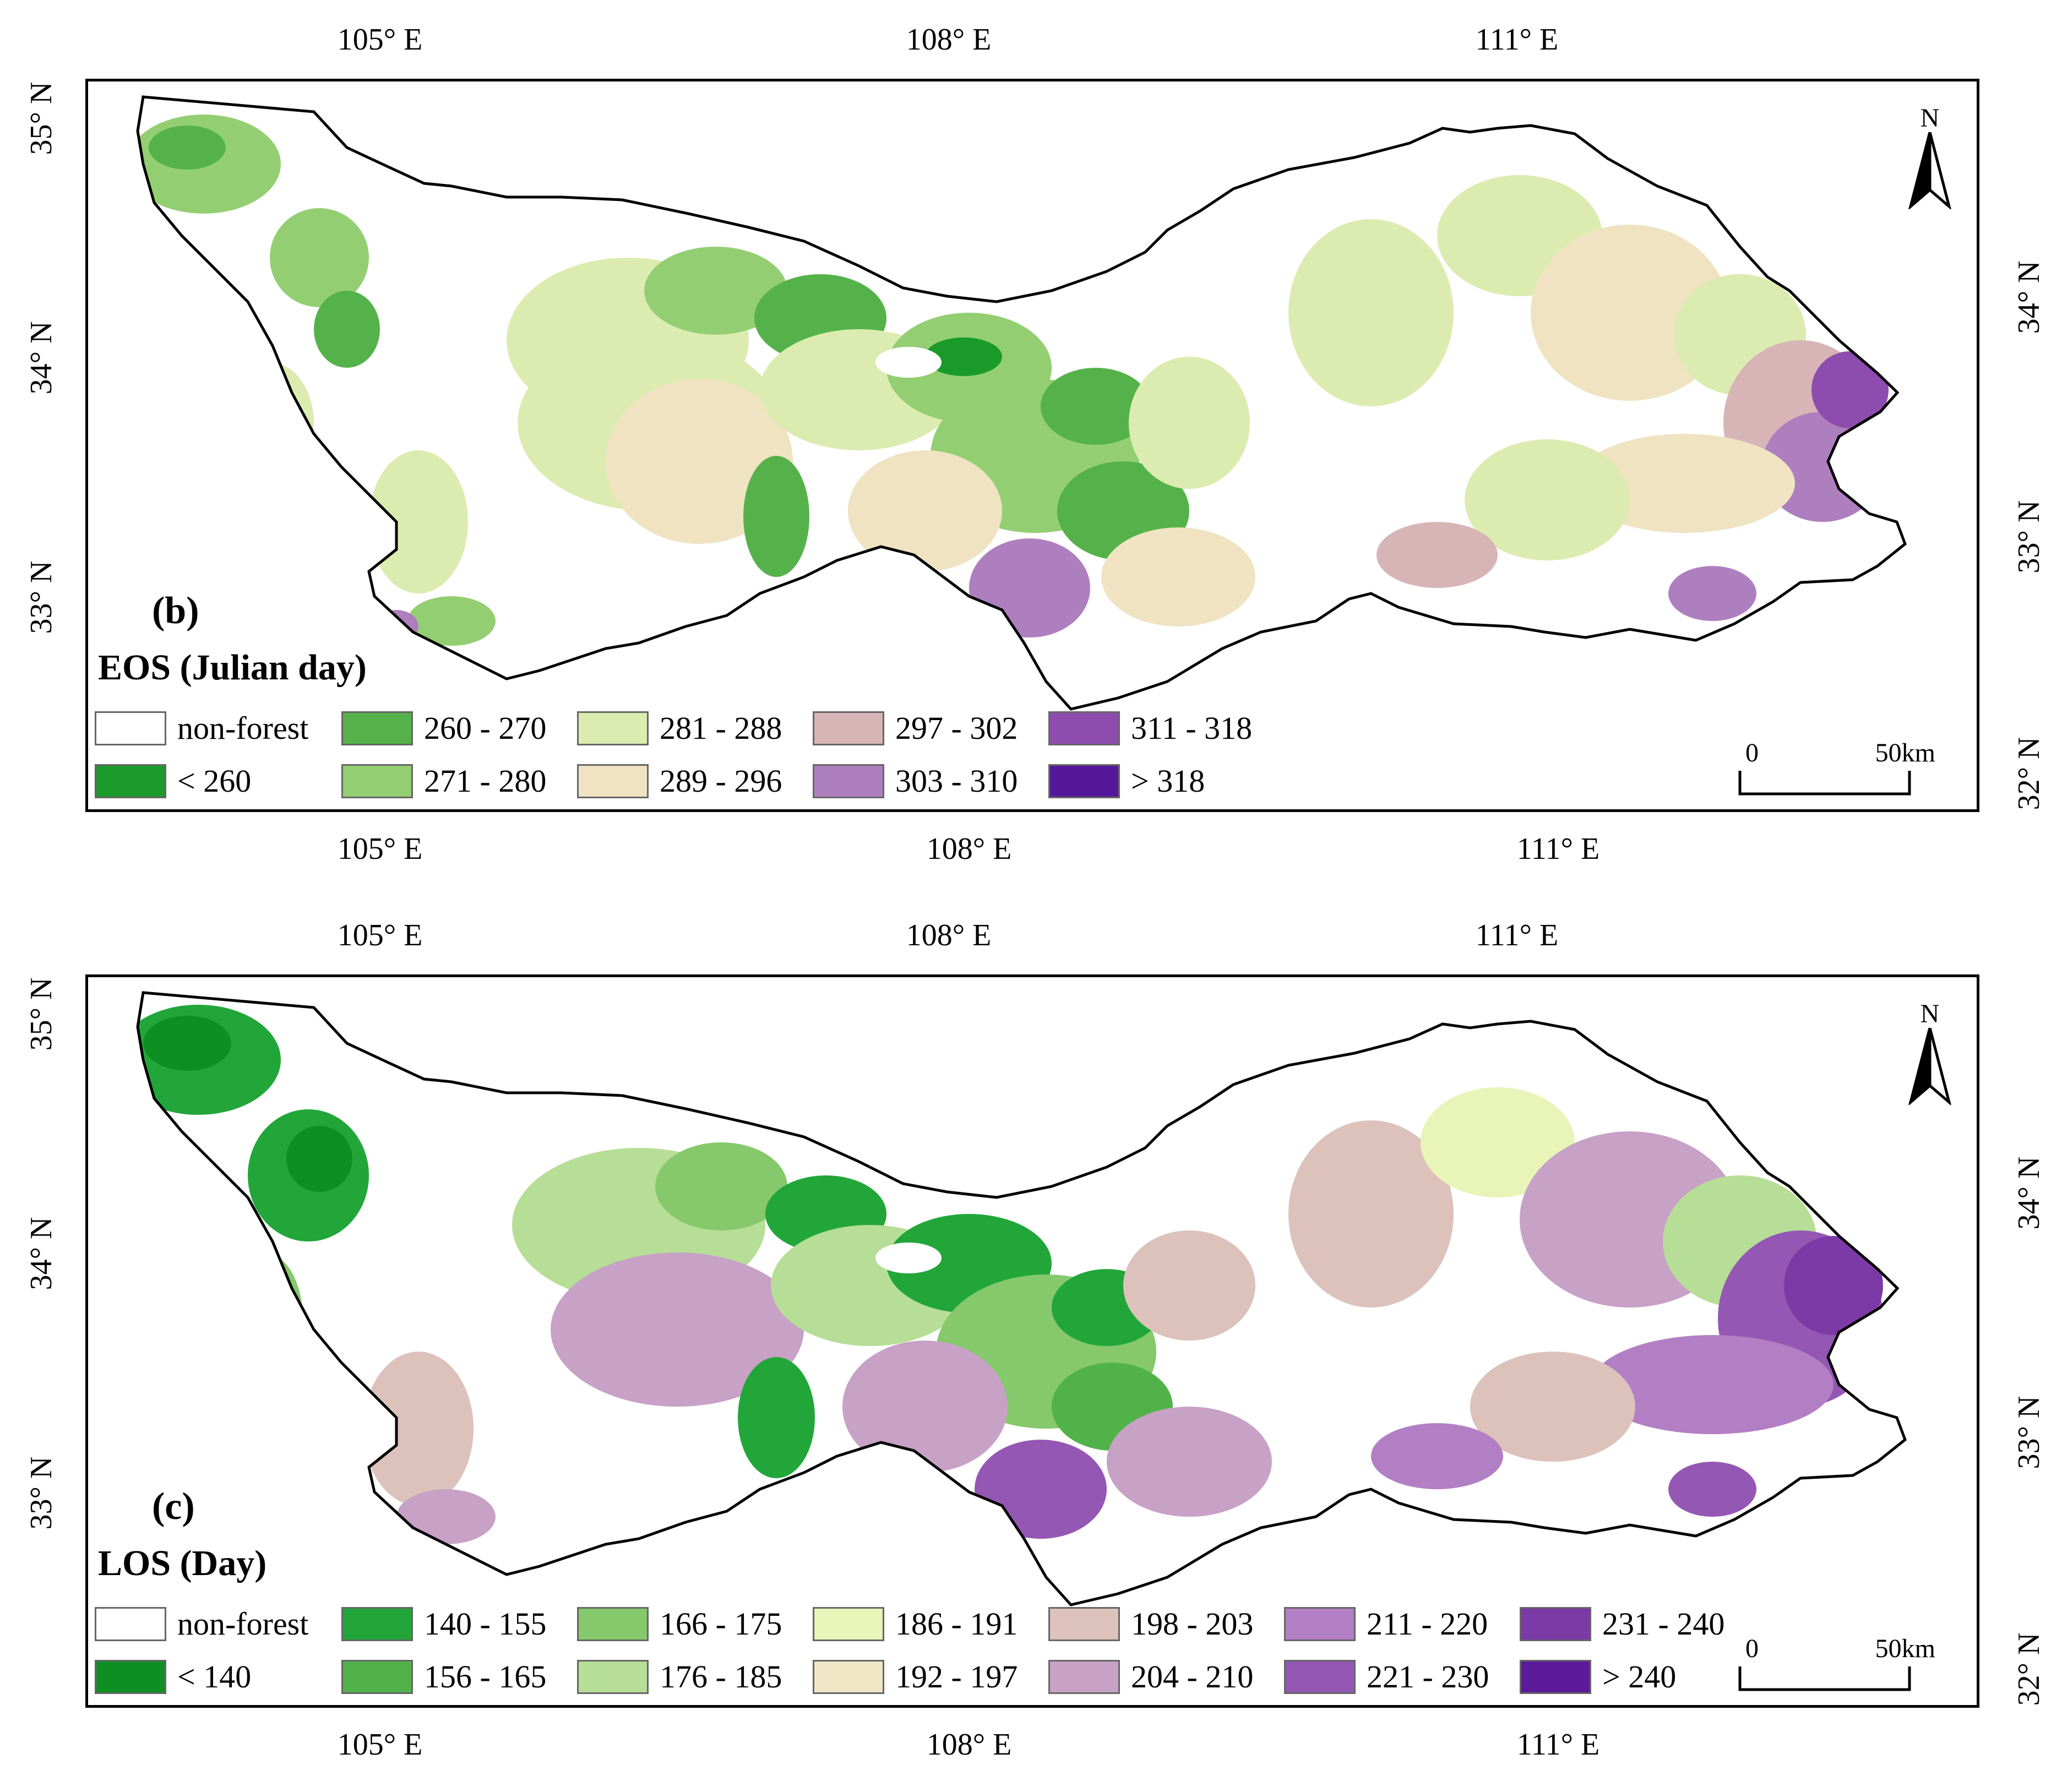  What do you see at coordinates (721, 1624) in the screenshot?
I see `legend-label: 166 - 175` at bounding box center [721, 1624].